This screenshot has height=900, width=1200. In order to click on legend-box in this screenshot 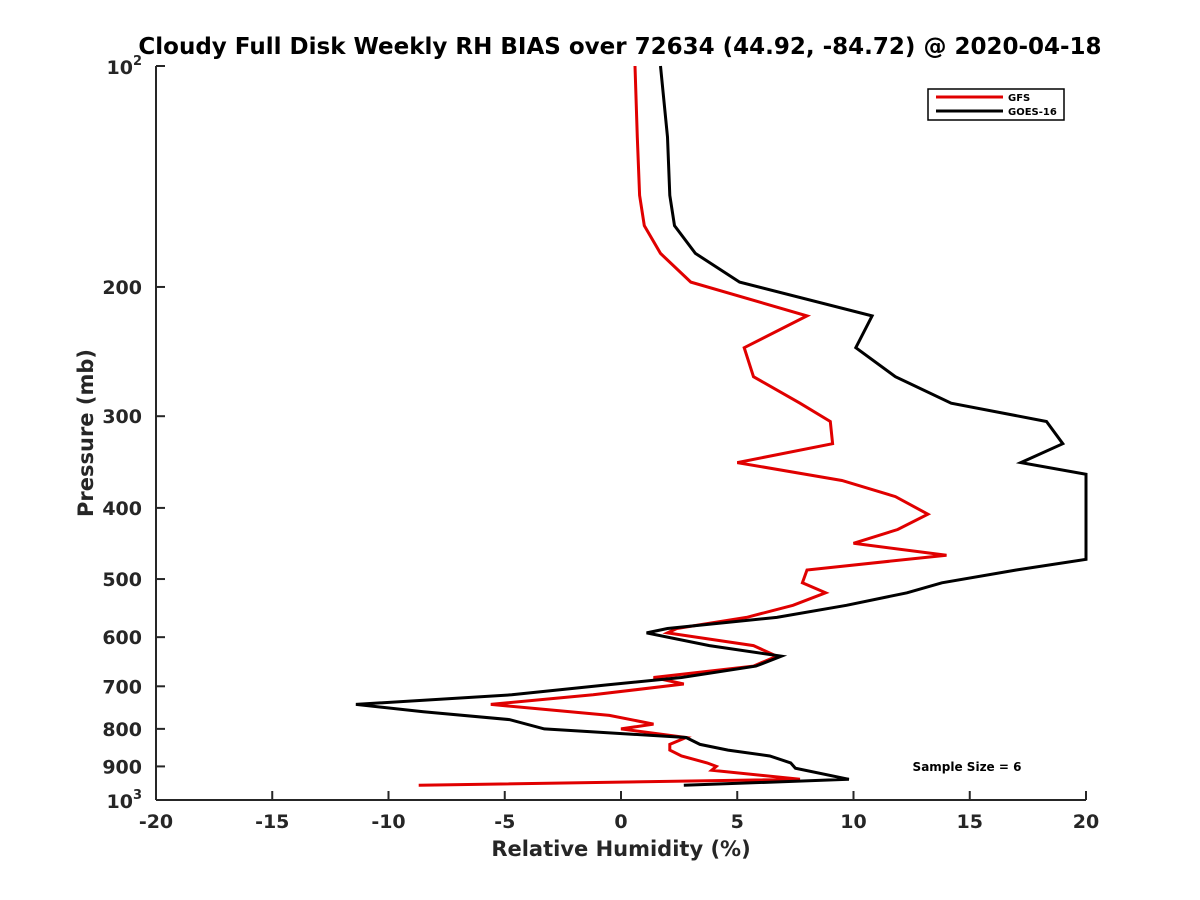, I will do `click(996, 104)`.